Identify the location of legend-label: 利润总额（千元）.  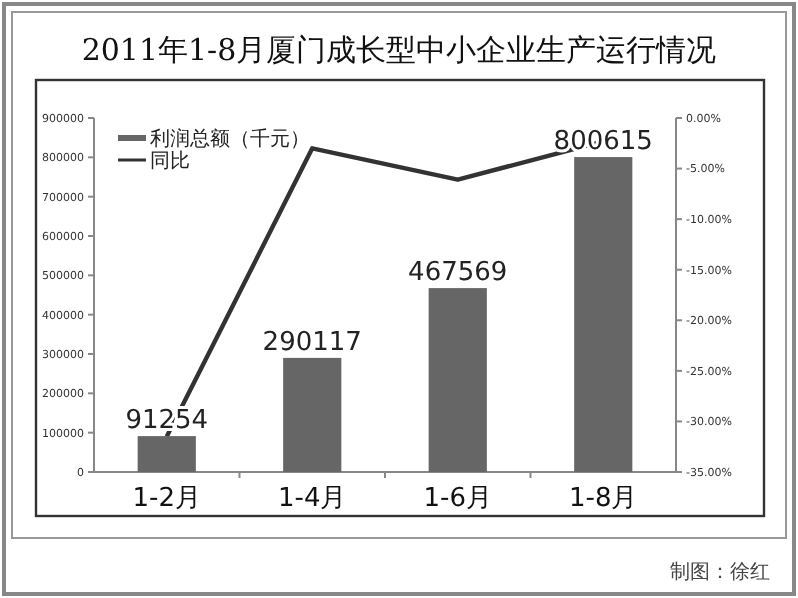
(230, 139).